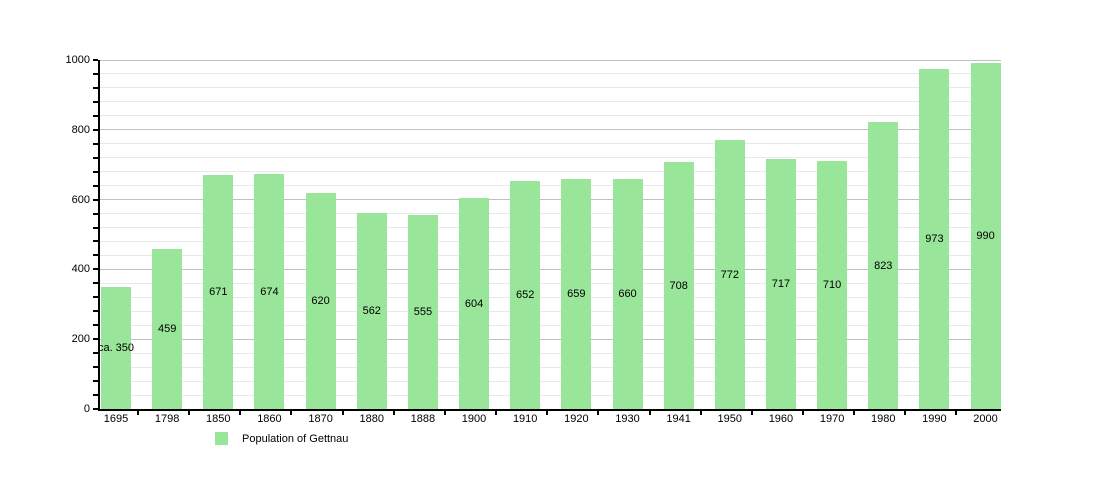 Image resolution: width=1100 pixels, height=500 pixels. I want to click on bar-value-label: 717, so click(781, 284).